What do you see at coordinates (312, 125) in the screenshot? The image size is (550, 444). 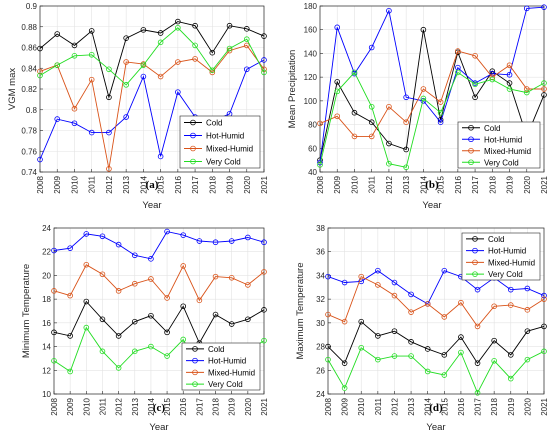 I see `y-tick-label: 80` at bounding box center [312, 125].